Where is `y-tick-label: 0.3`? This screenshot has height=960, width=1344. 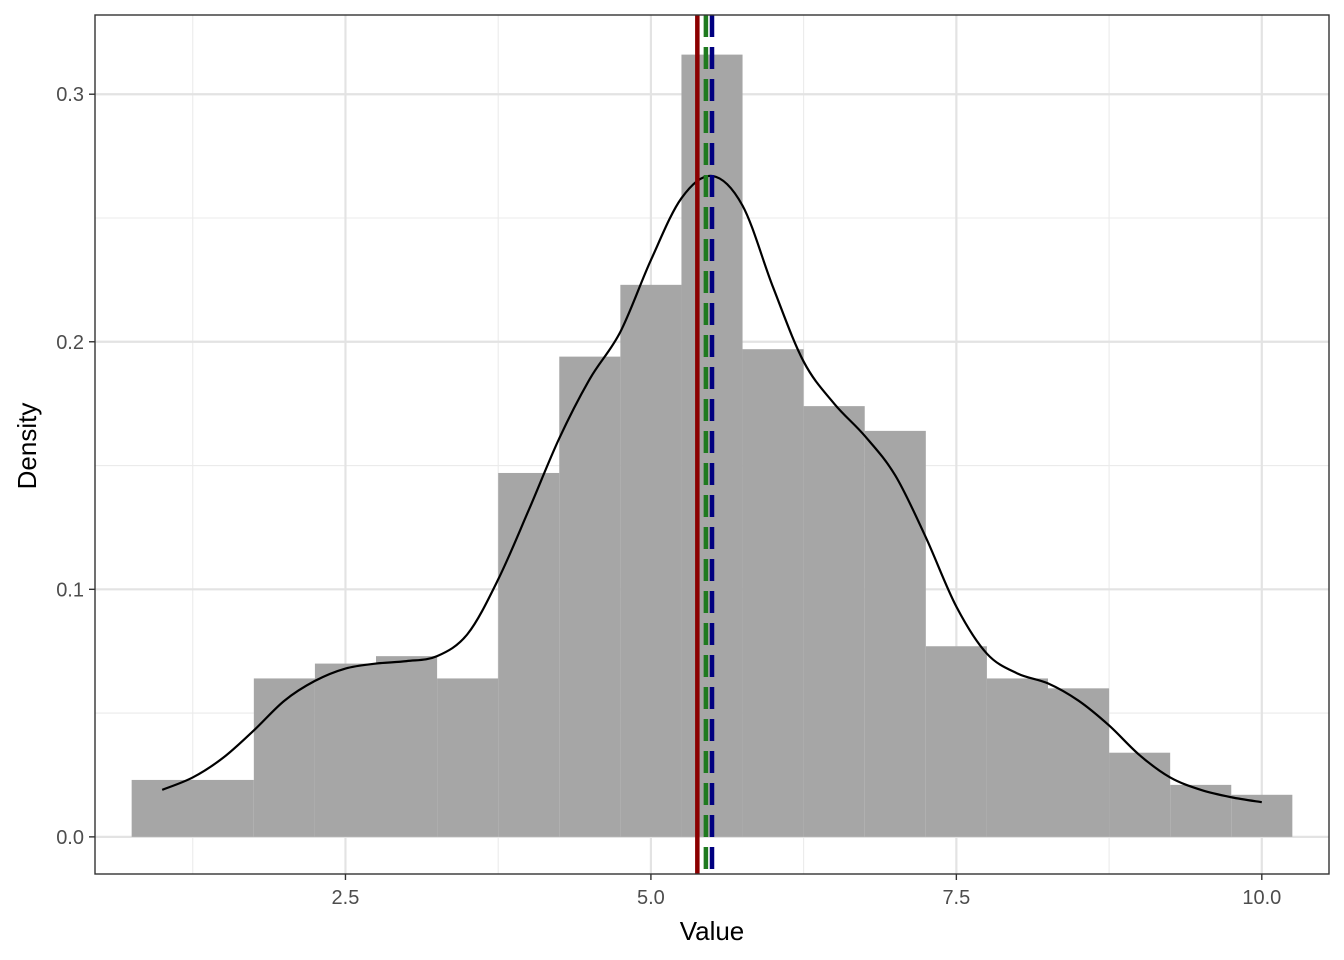 y-tick-label: 0.3 is located at coordinates (70, 95).